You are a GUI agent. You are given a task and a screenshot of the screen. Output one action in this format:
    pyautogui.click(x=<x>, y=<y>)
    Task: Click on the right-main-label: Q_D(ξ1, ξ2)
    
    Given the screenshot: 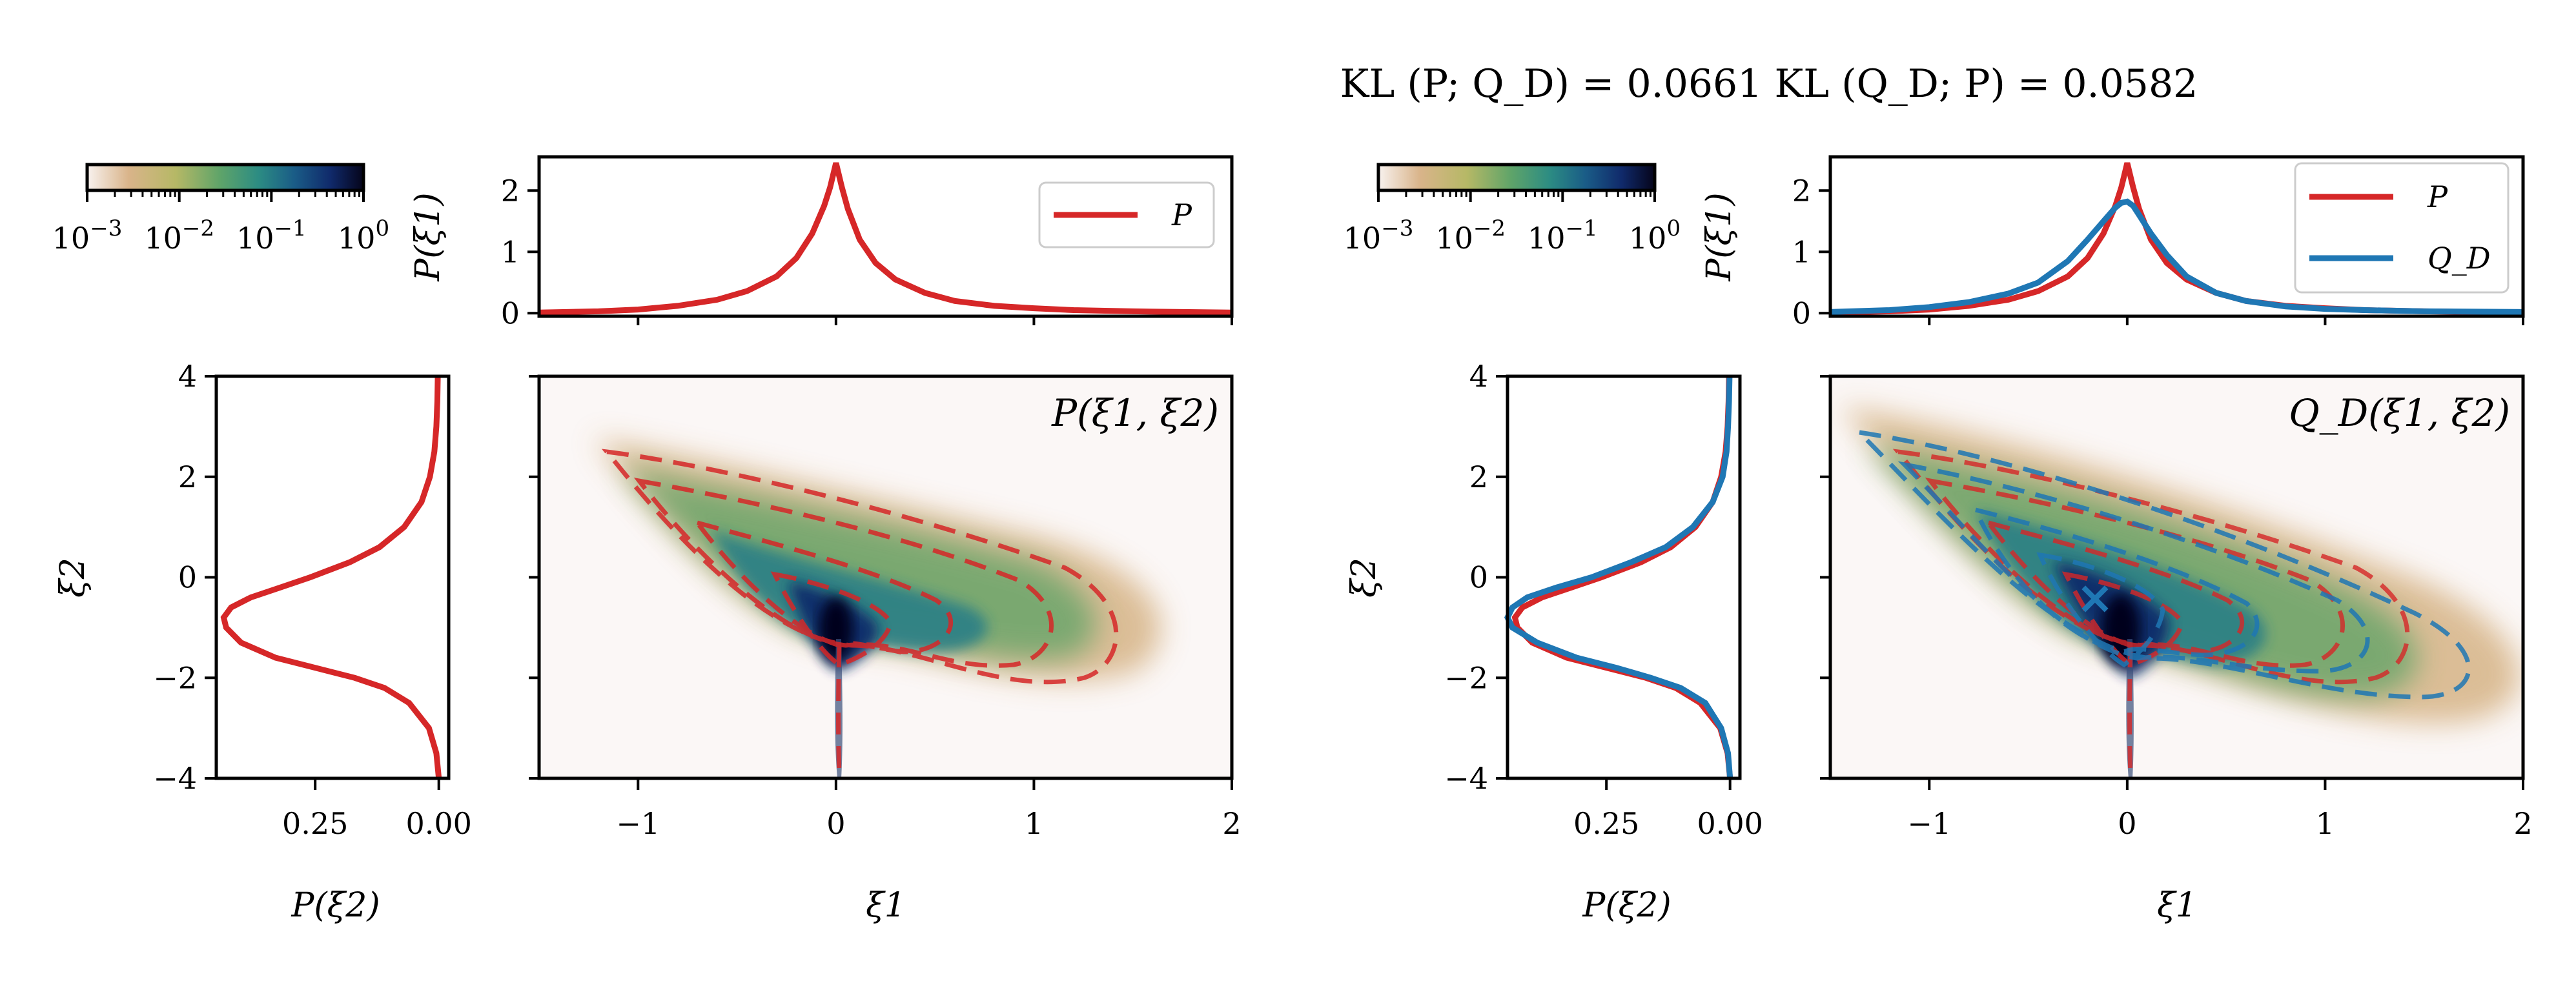 What is the action you would take?
    pyautogui.click(x=2399, y=413)
    